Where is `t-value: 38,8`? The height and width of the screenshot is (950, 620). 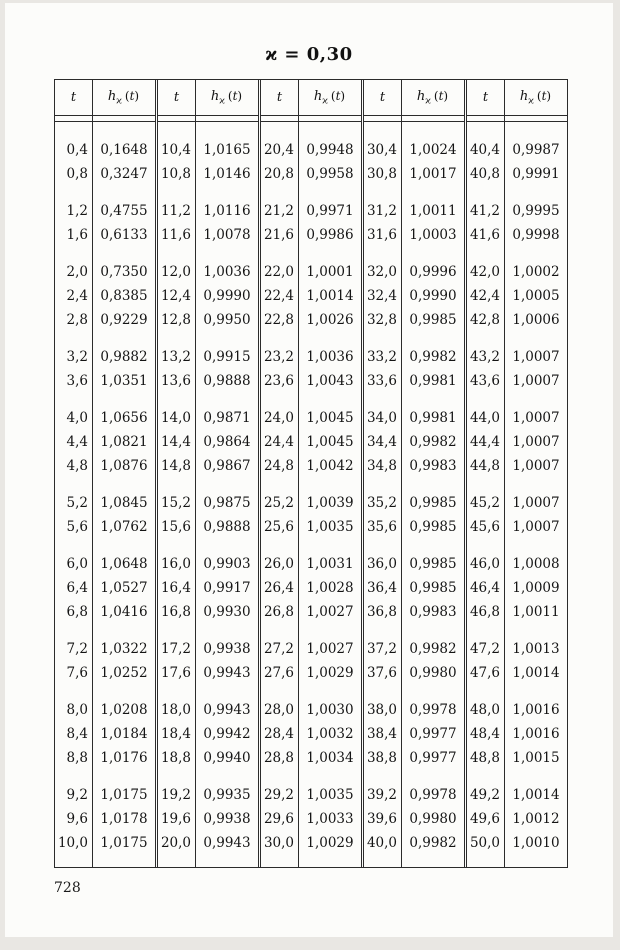
t-value: 38,8 is located at coordinates (381, 758).